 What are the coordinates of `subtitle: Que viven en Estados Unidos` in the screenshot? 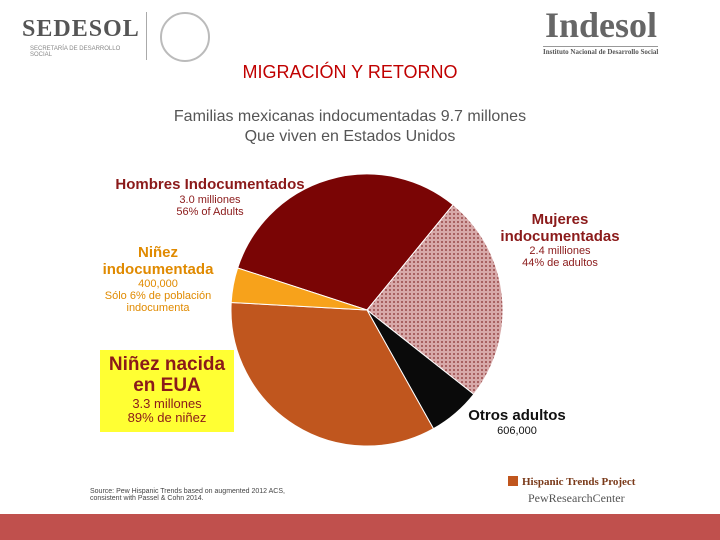 It's located at (350, 136).